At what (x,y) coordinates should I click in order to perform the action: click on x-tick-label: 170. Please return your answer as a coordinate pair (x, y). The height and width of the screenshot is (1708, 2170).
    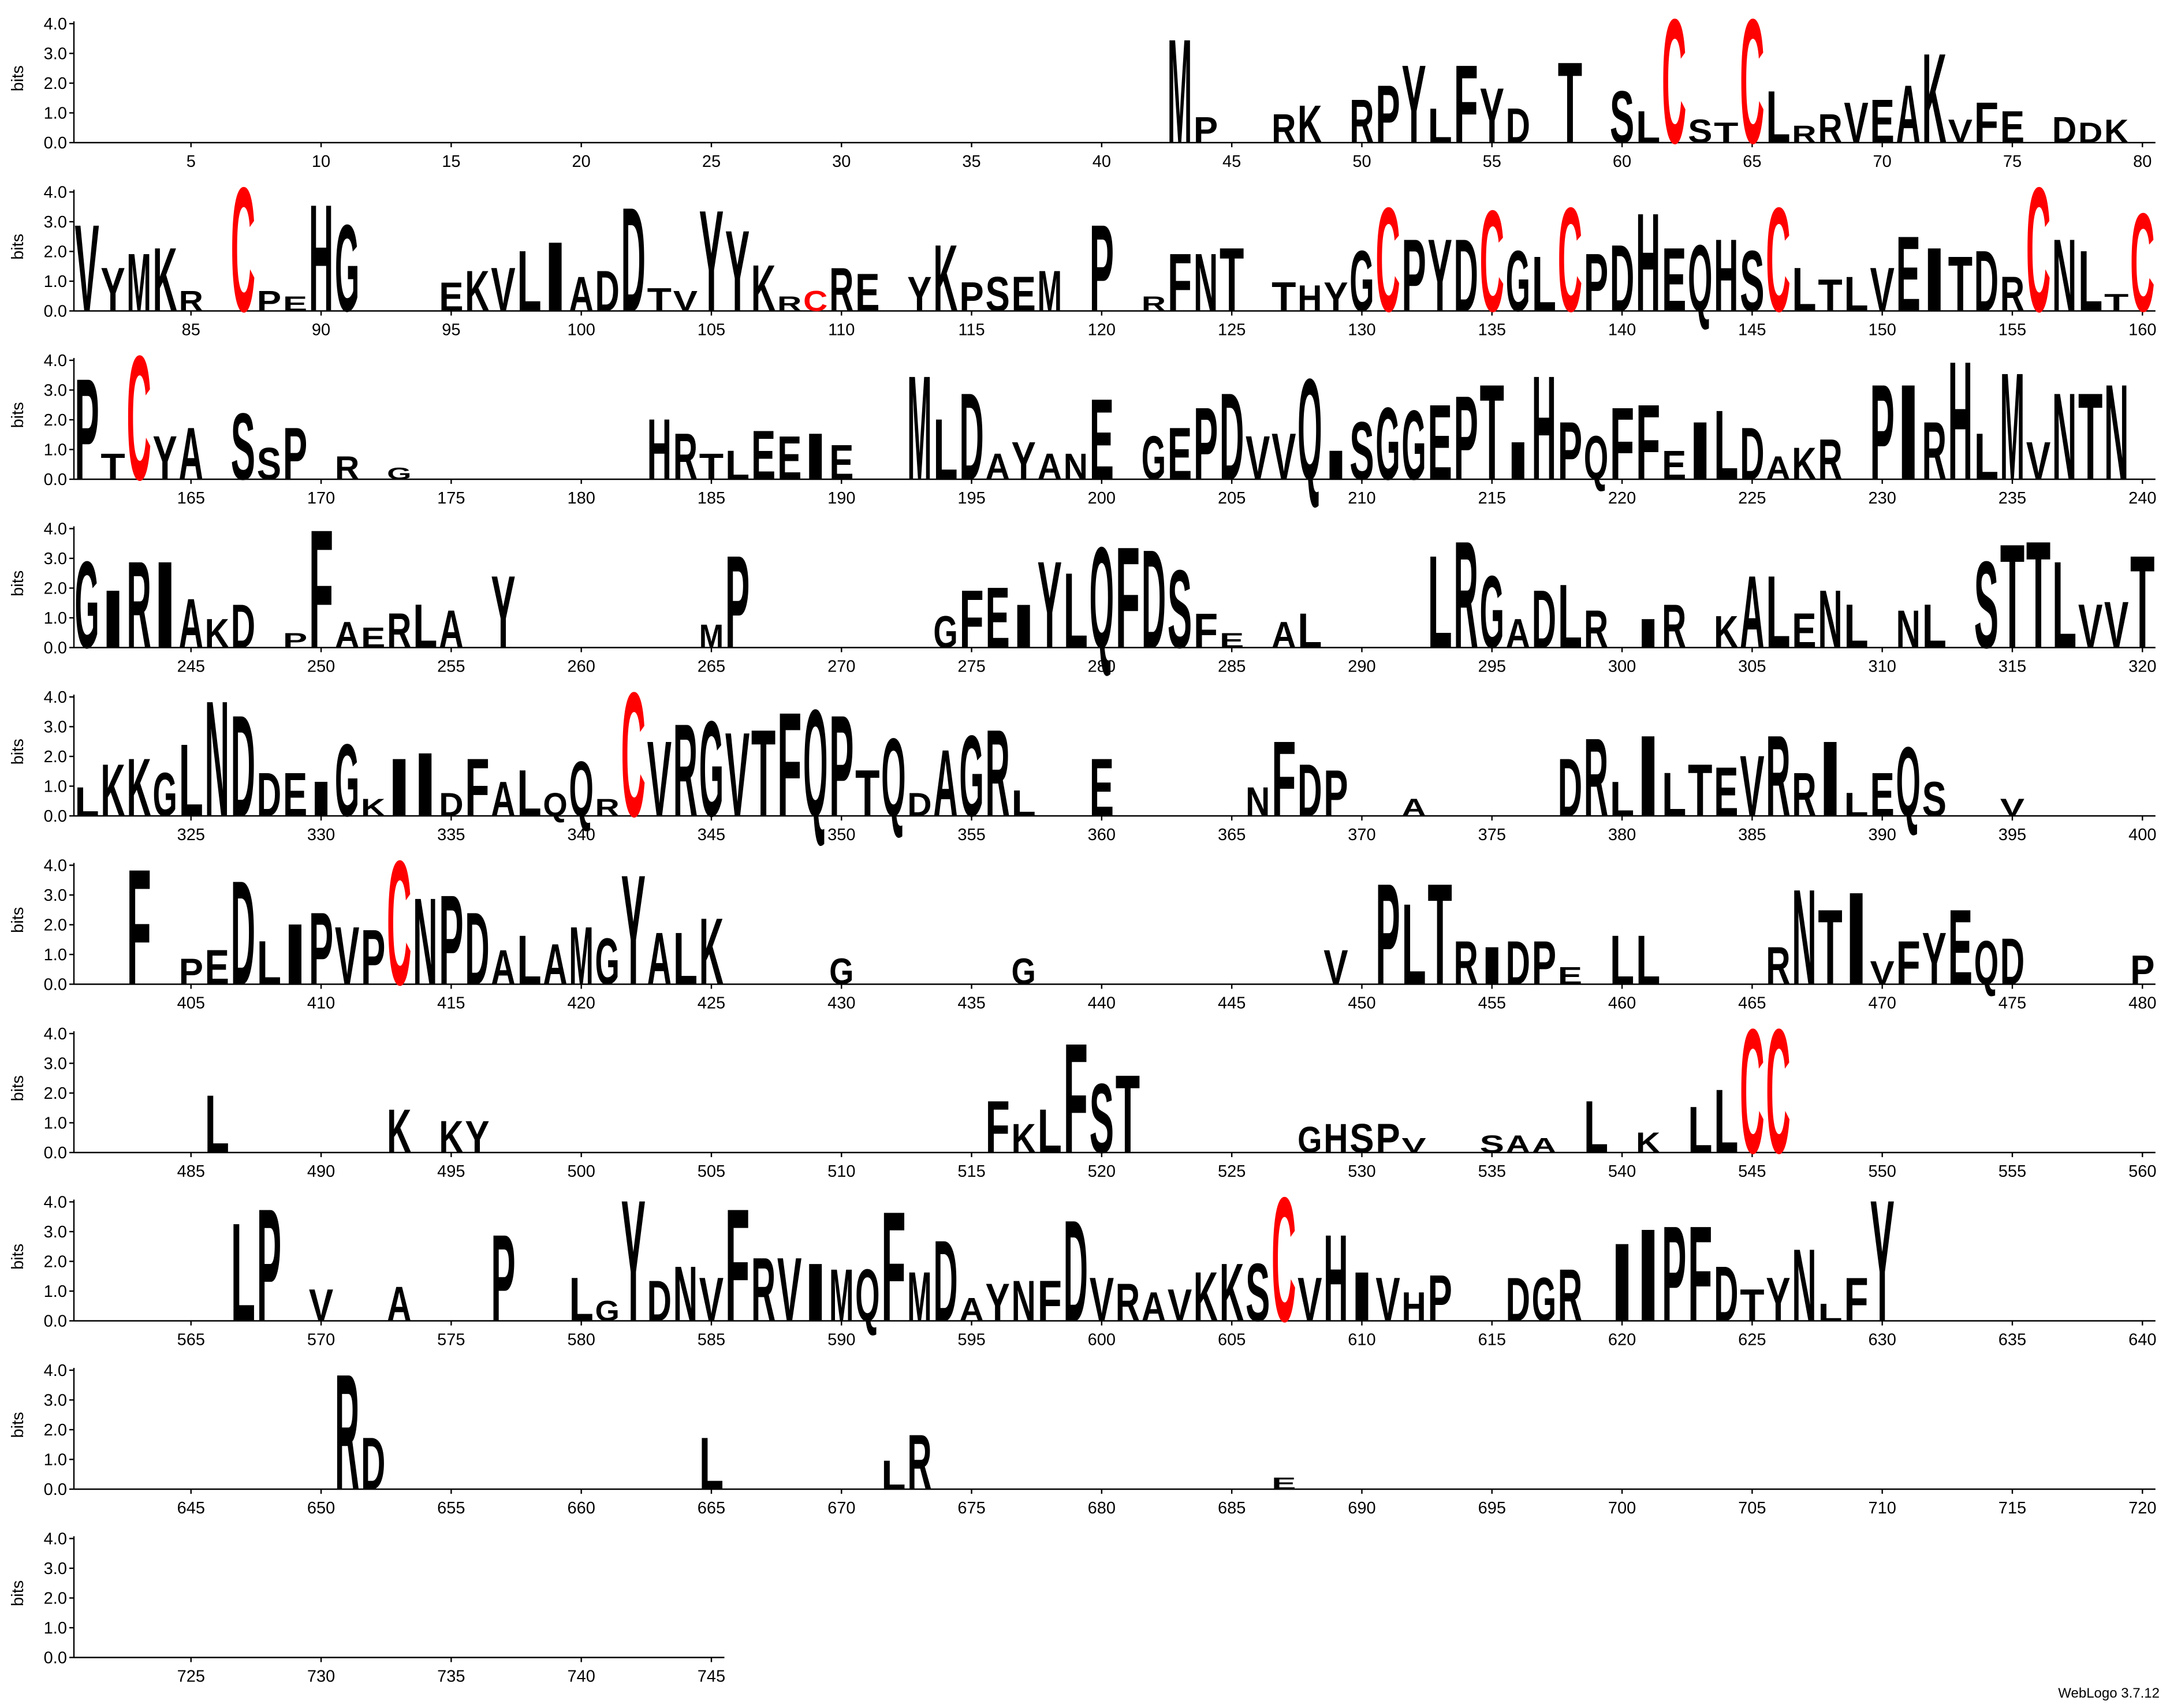
    Looking at the image, I should click on (321, 499).